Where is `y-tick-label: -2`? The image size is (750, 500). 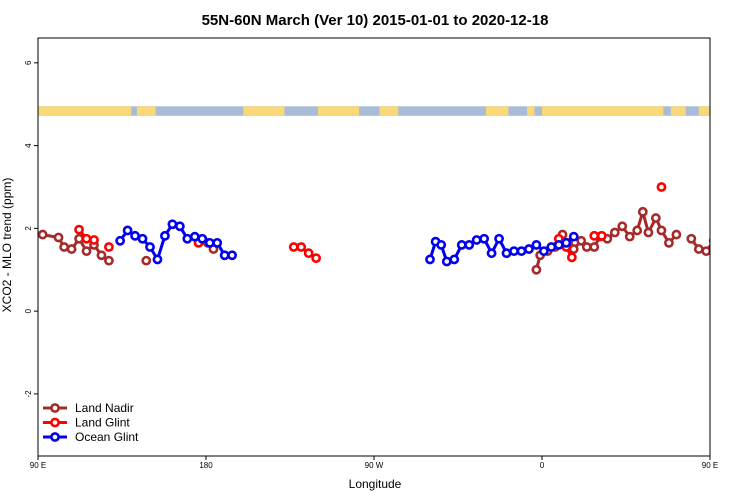 y-tick-label: -2 is located at coordinates (28, 394).